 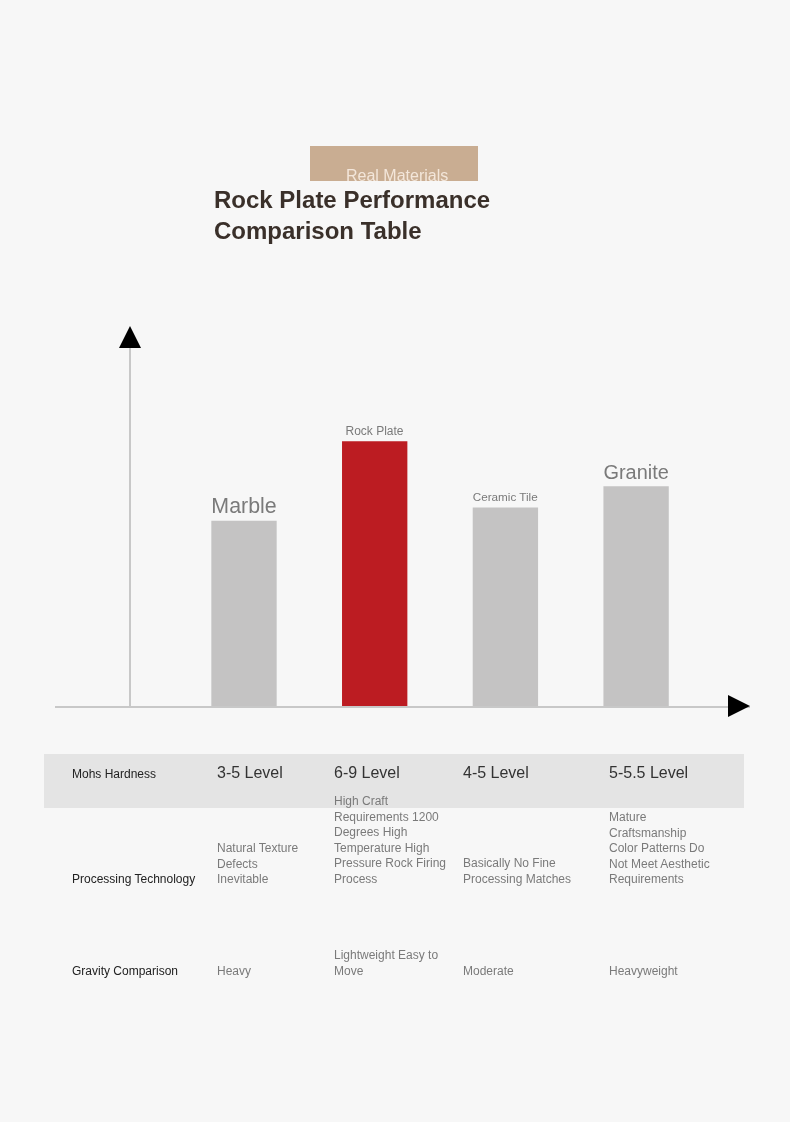 What do you see at coordinates (659, 848) in the screenshot?
I see `text: Mature Craftsmanship Color Patterns Do Not Meet Aesthetic Requirements` at bounding box center [659, 848].